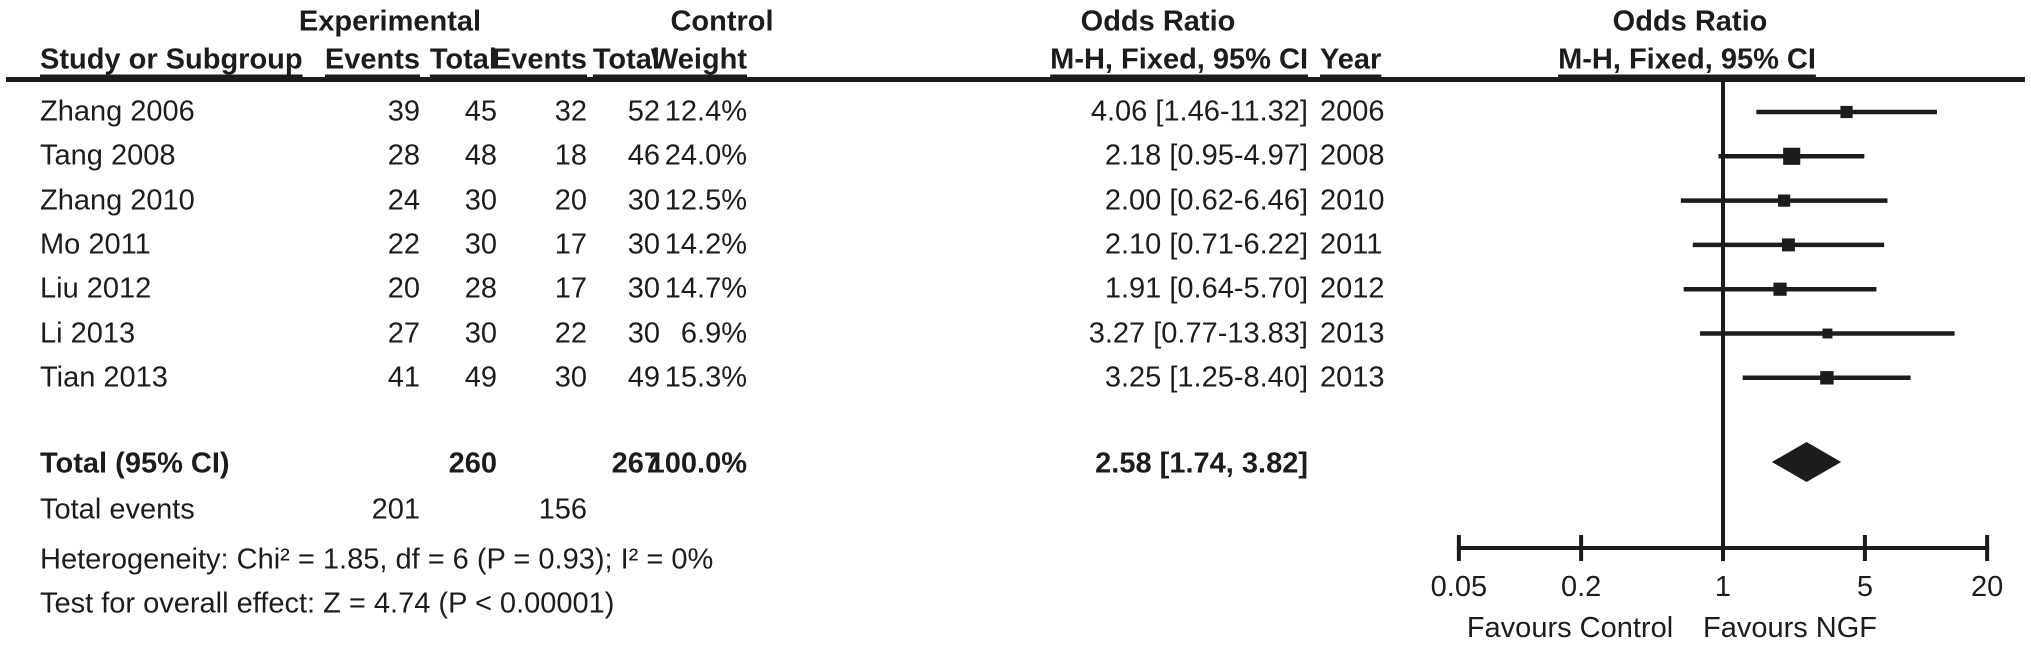  I want to click on x-tick-label: 5, so click(1865, 587).